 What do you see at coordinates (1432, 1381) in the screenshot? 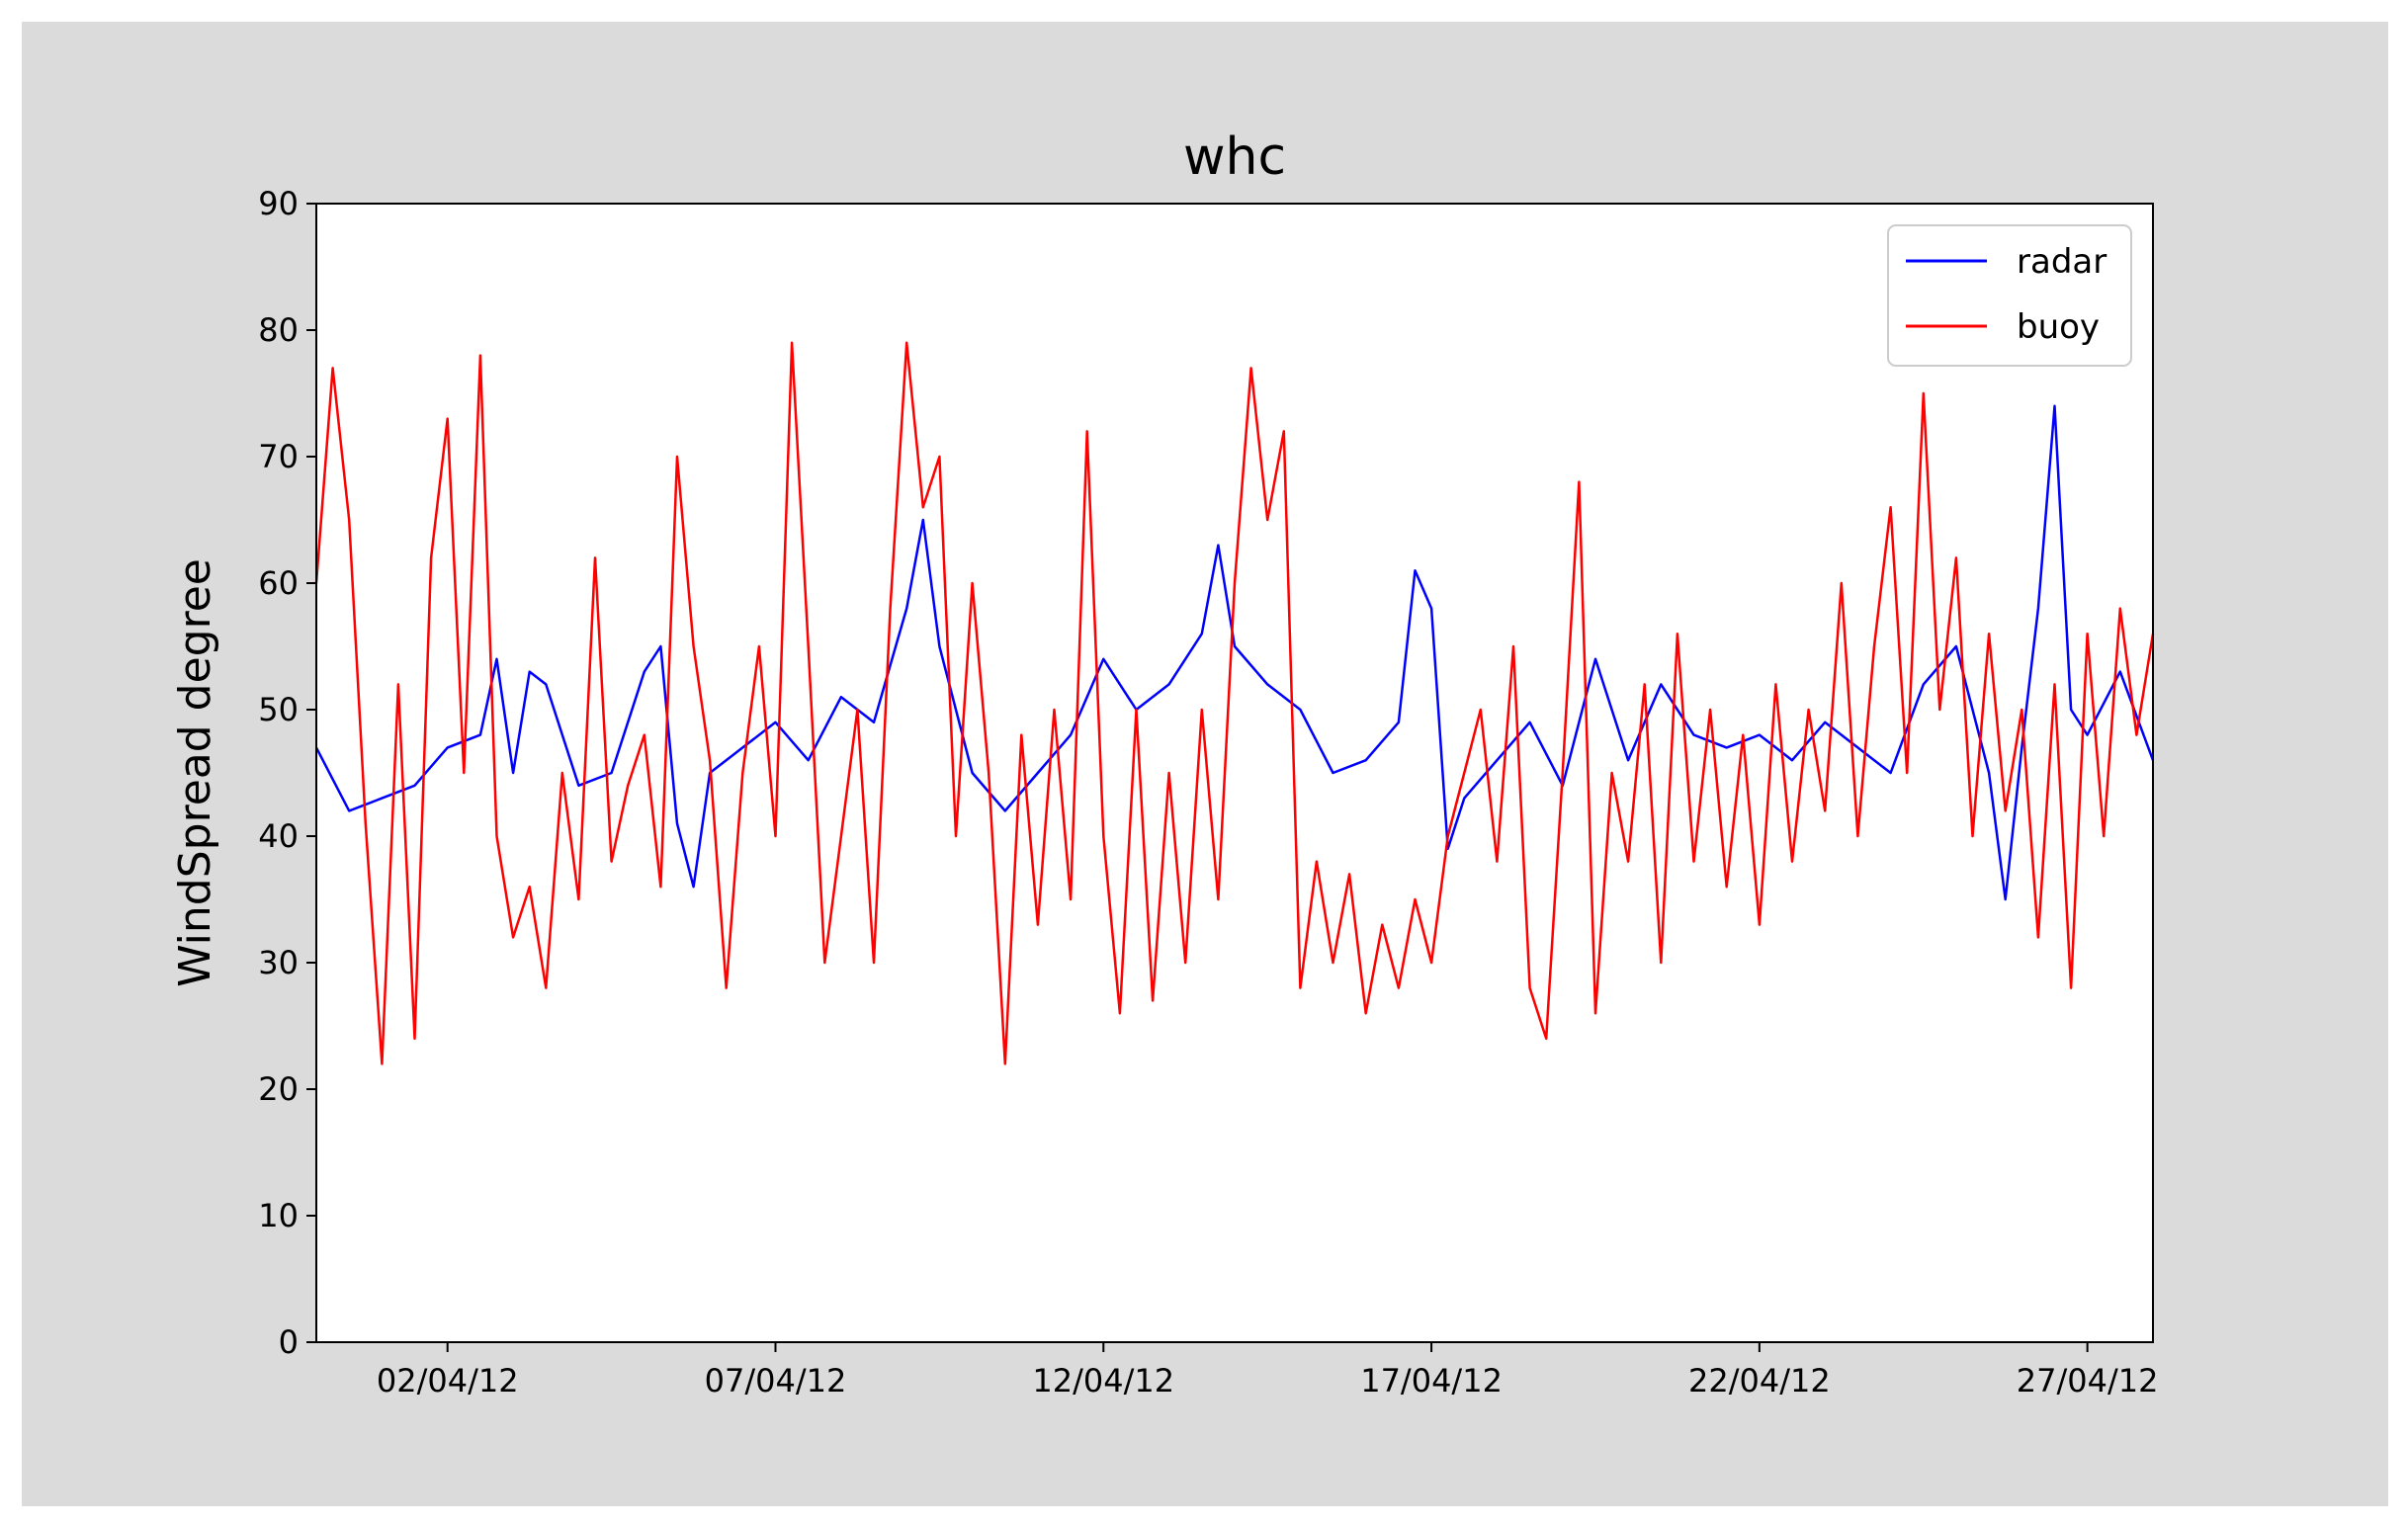
I see `x-tick-label: 17/04/12` at bounding box center [1432, 1381].